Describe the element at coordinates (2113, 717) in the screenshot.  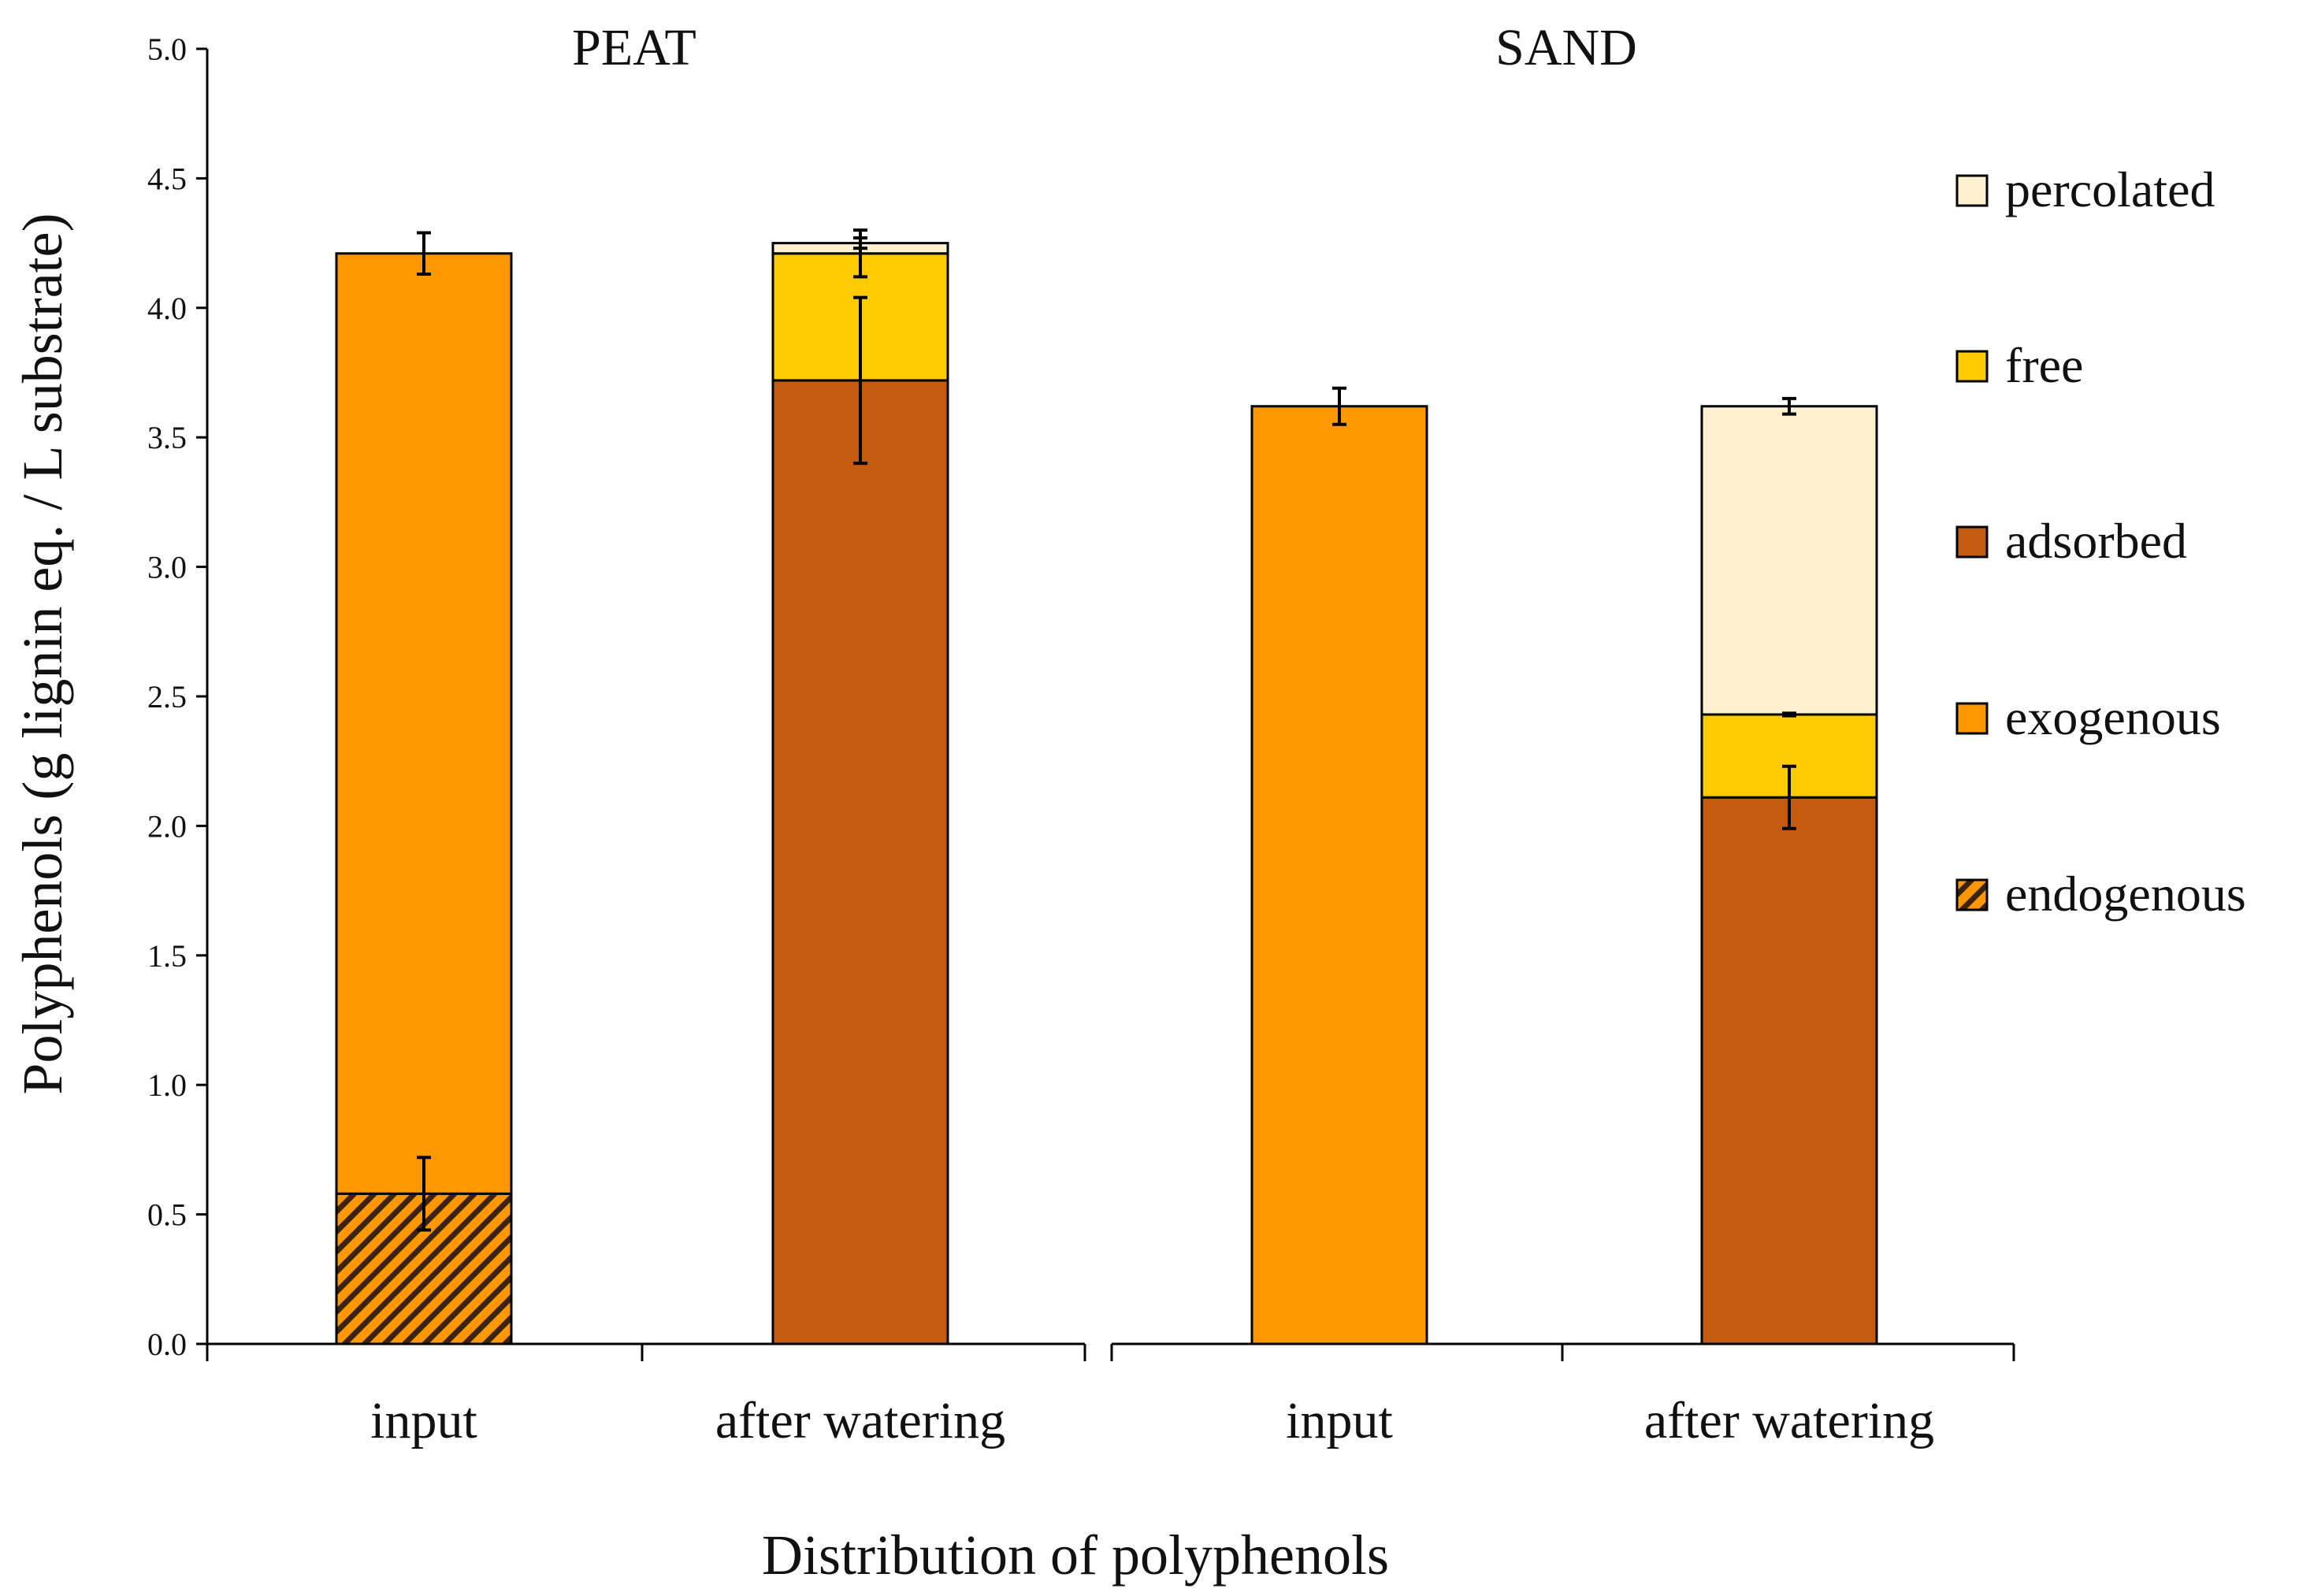
I see `legend-label: exogenous` at that location.